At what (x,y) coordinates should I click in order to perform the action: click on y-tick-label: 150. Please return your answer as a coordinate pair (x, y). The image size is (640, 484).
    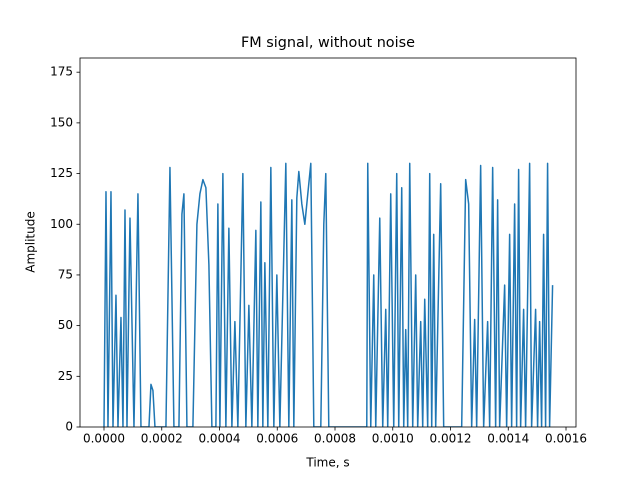
    Looking at the image, I should click on (61, 122).